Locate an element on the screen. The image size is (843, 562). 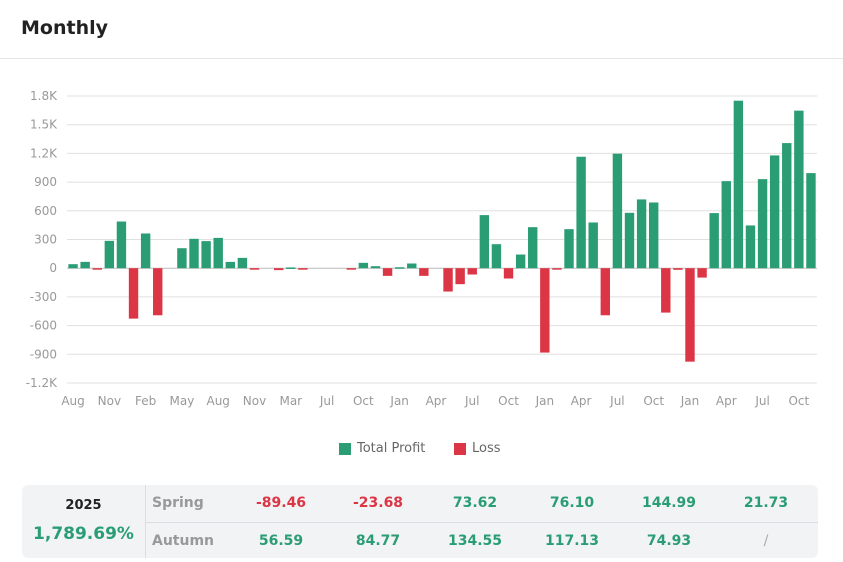
panel-title: Monthly is located at coordinates (64, 28).